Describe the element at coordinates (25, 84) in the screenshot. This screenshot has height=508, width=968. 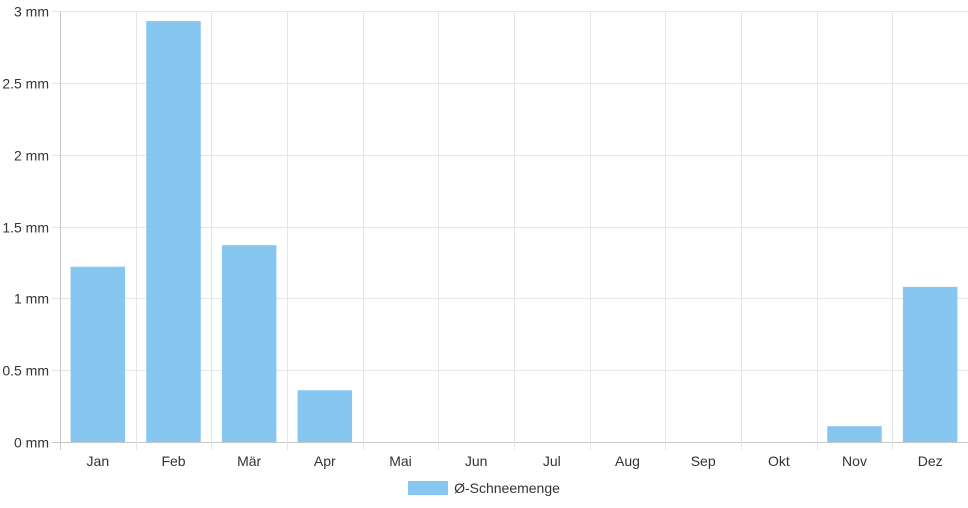
I see `y-tick-label: 2.5 mm` at that location.